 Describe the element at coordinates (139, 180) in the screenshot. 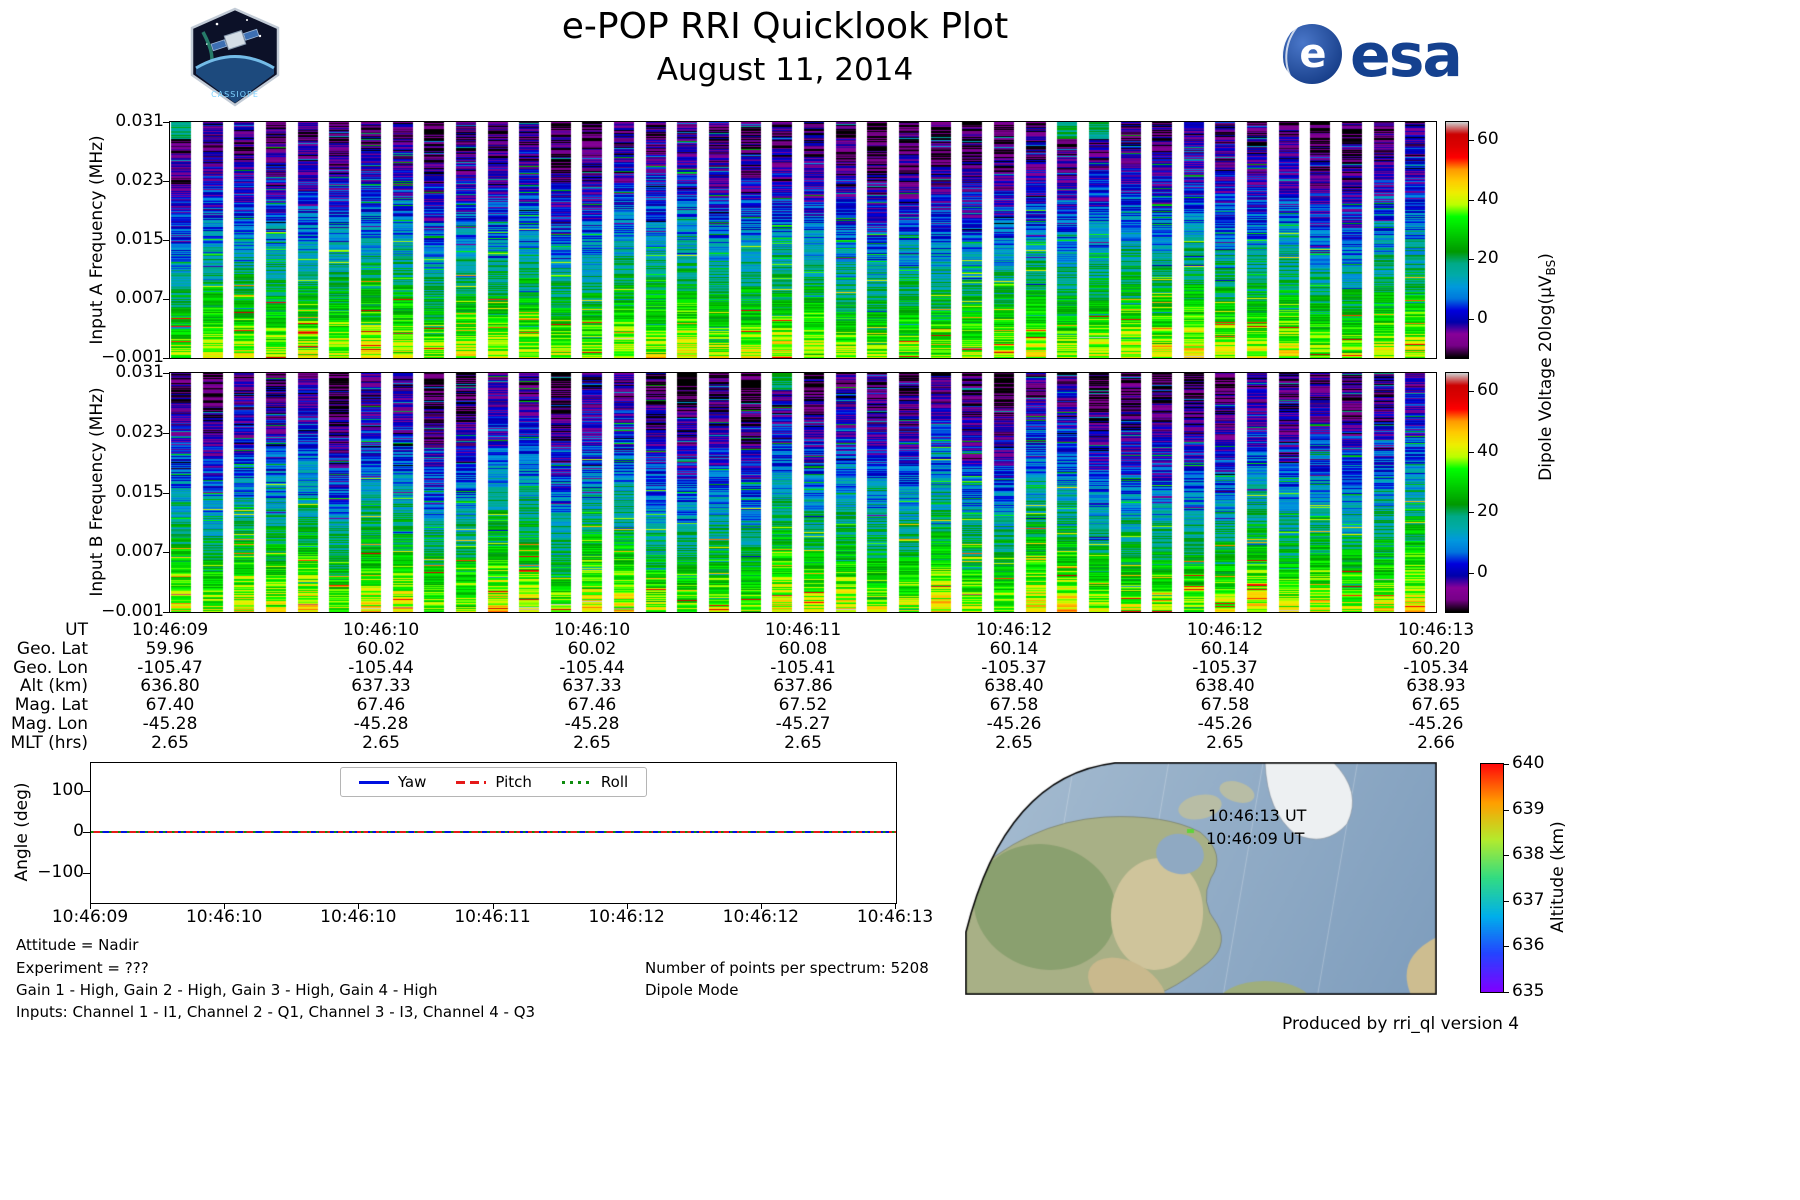

I see `input-a-ytick-label: 0.023` at that location.